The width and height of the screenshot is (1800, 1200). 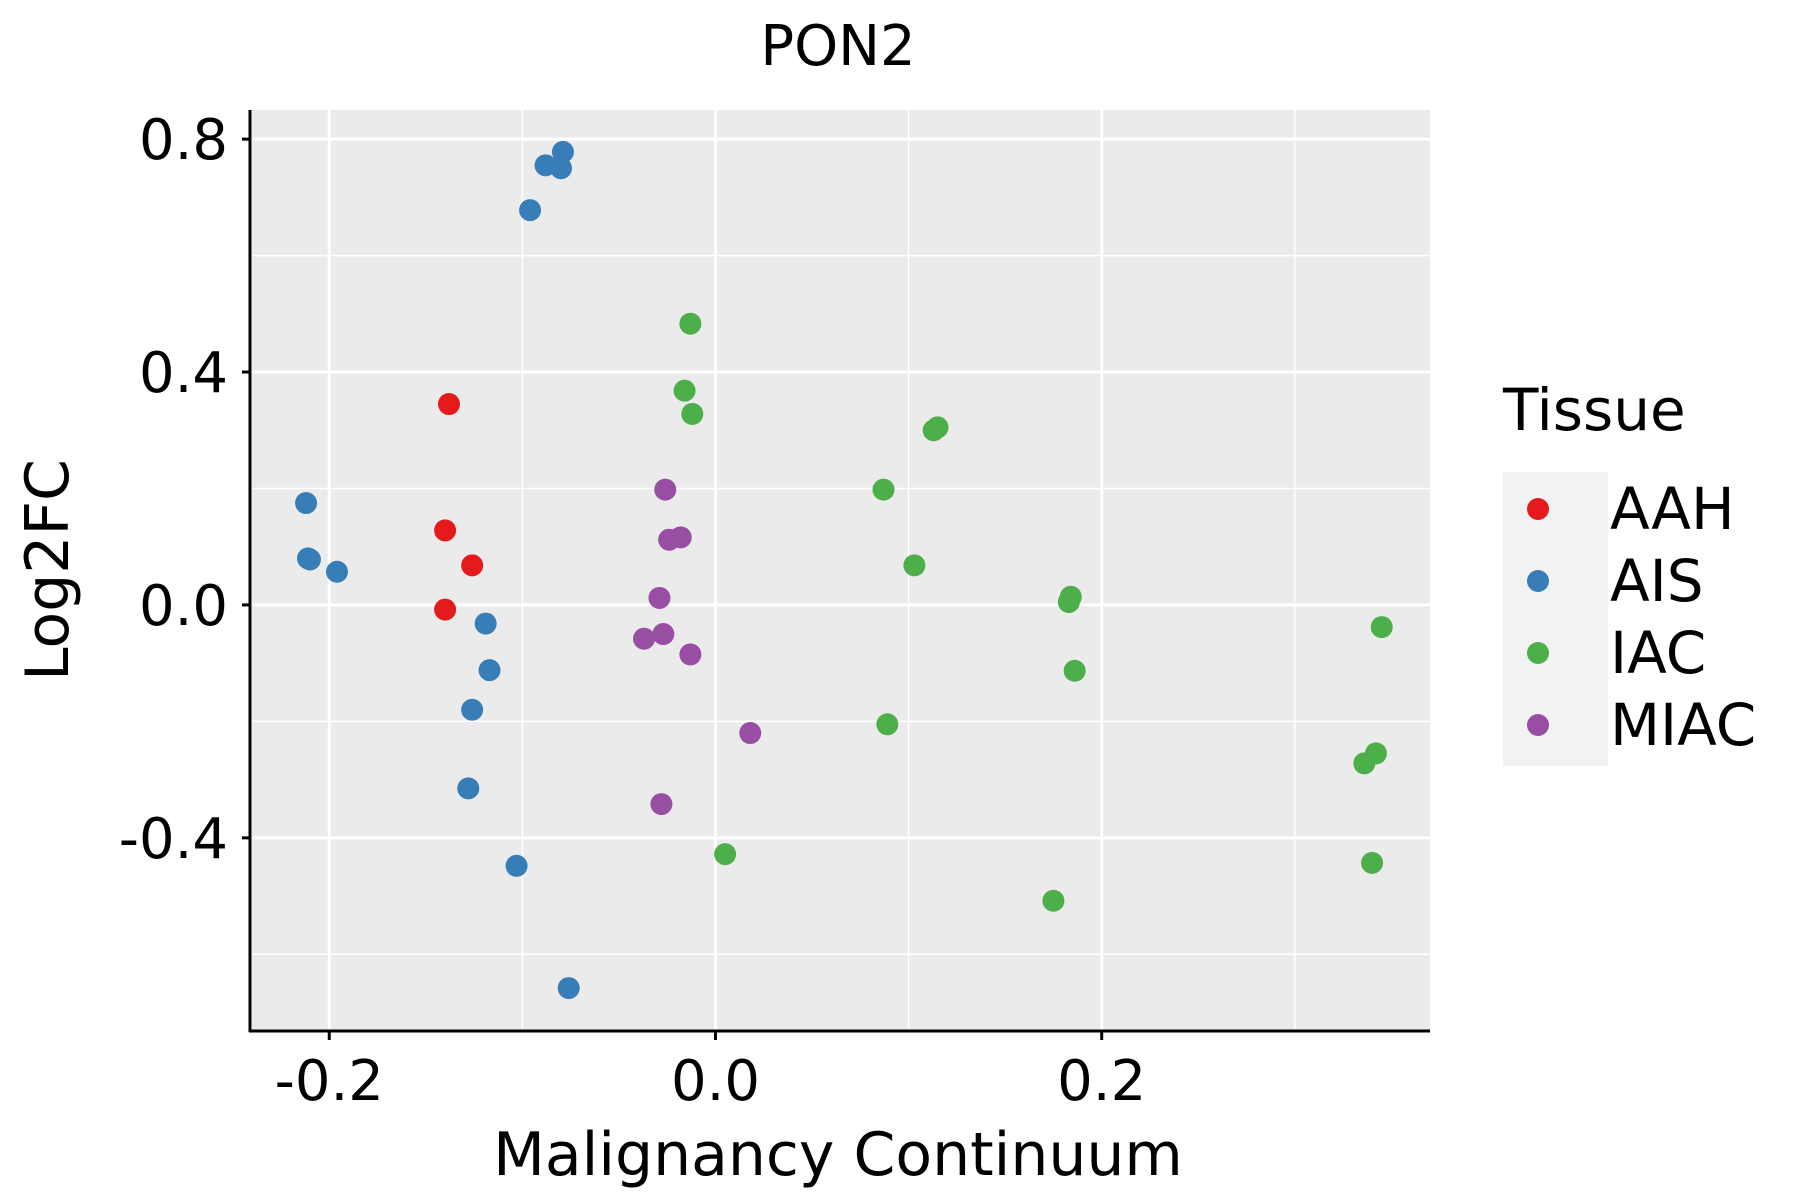 I want to click on legend-label-aah: AAH, so click(x=1672, y=509).